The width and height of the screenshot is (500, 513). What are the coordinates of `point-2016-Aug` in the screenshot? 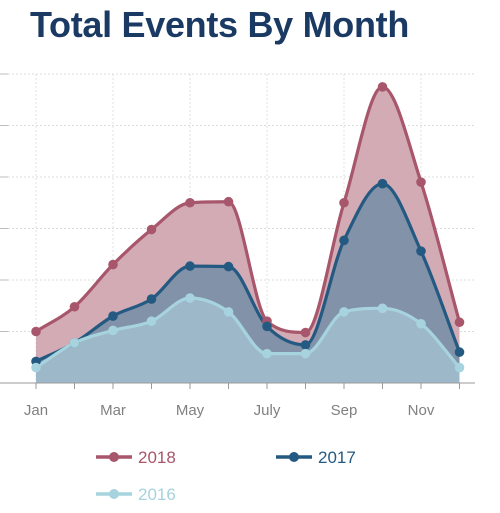 It's located at (305, 353).